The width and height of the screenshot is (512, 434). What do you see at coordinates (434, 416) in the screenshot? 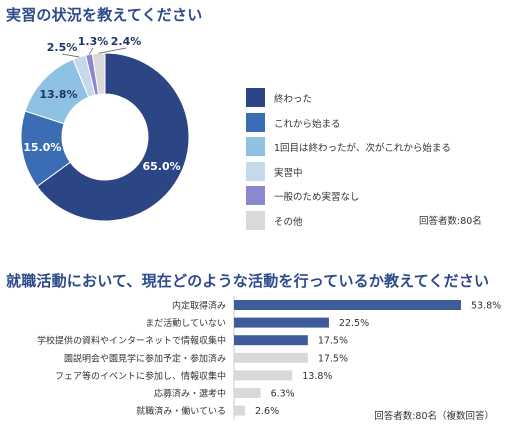
I see `respondent-count-multiple: 回答者数:80名（複数回答）` at bounding box center [434, 416].